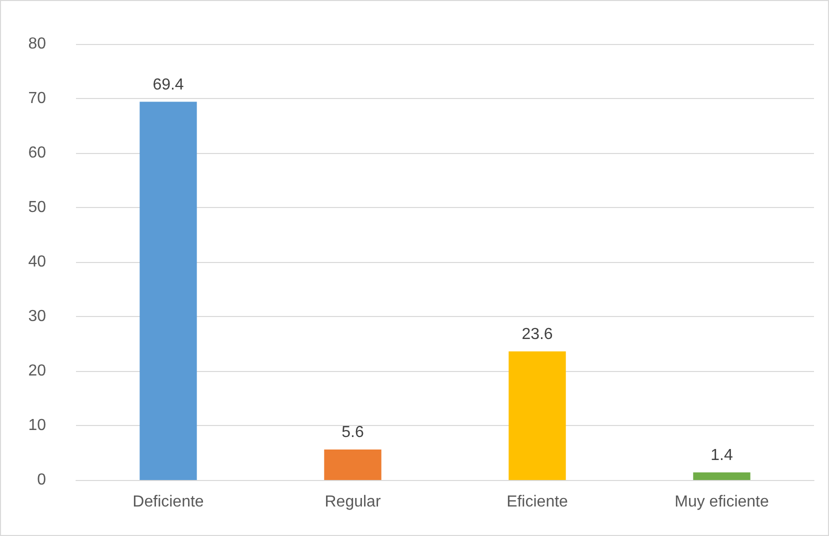  What do you see at coordinates (168, 502) in the screenshot?
I see `x-tick-label: Deficiente` at bounding box center [168, 502].